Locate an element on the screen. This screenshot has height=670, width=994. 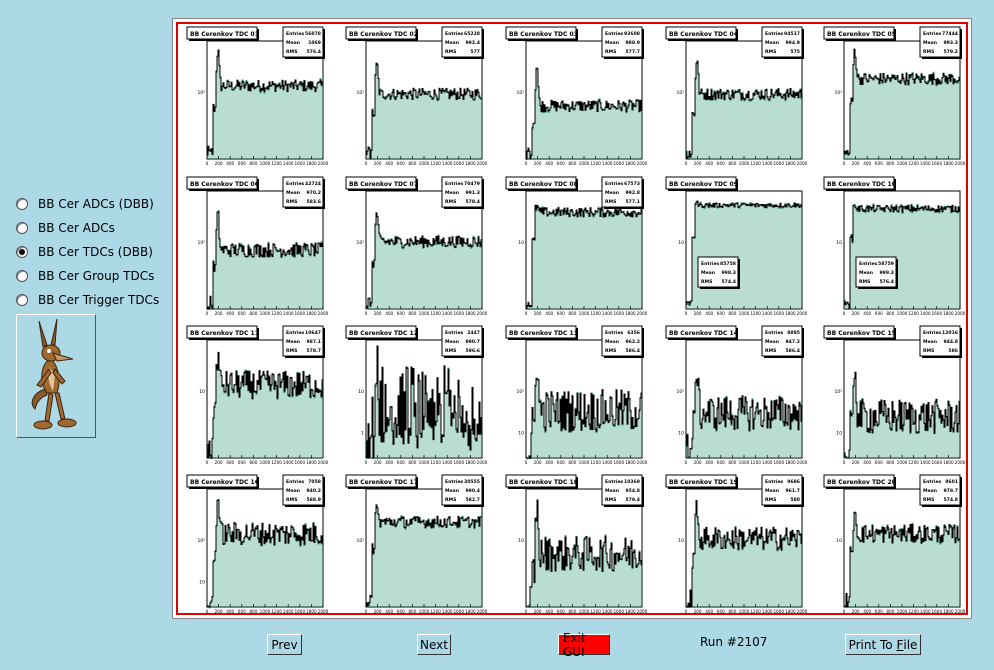
radio-label: BB Cer ADCs is located at coordinates (76, 228).